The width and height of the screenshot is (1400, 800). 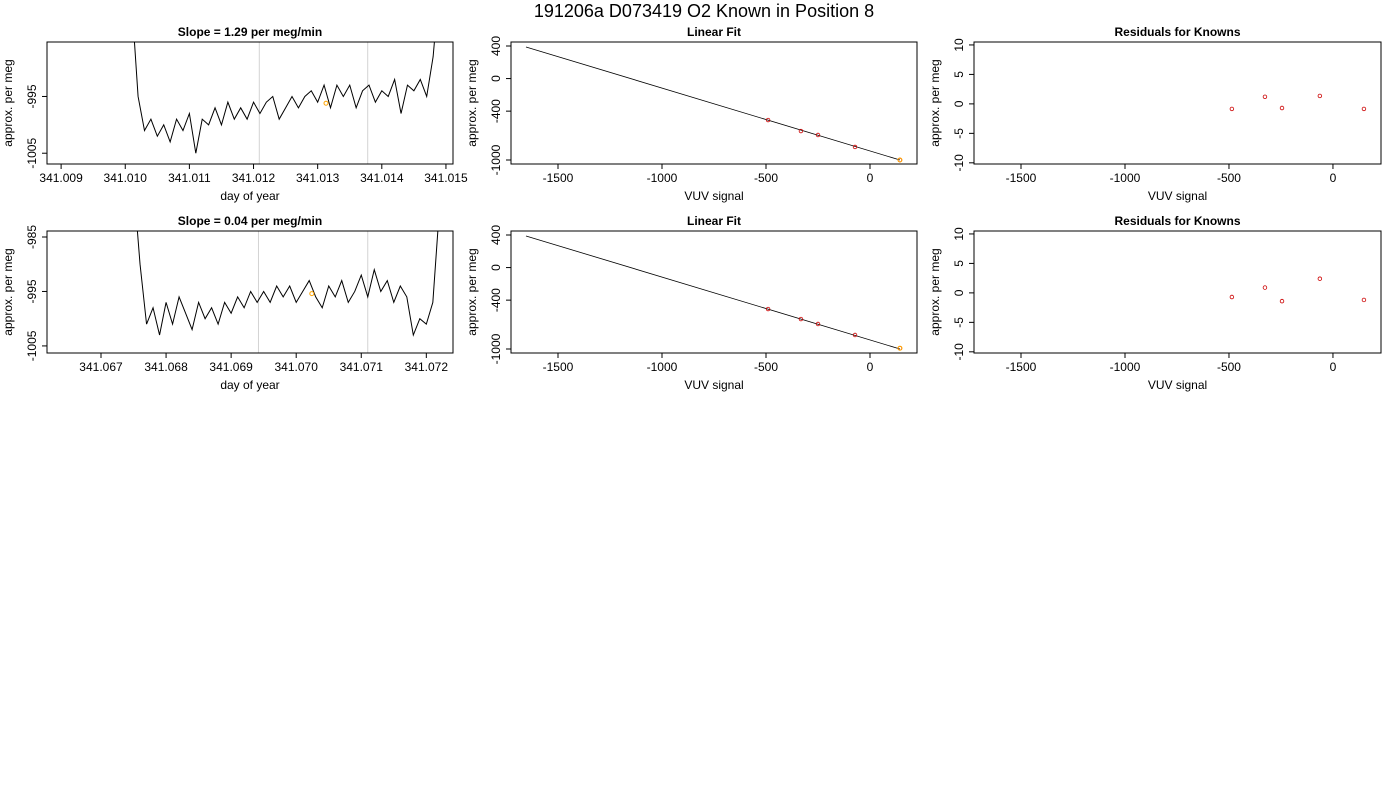 I want to click on x-axis-title: day of year, so click(x=249, y=385).